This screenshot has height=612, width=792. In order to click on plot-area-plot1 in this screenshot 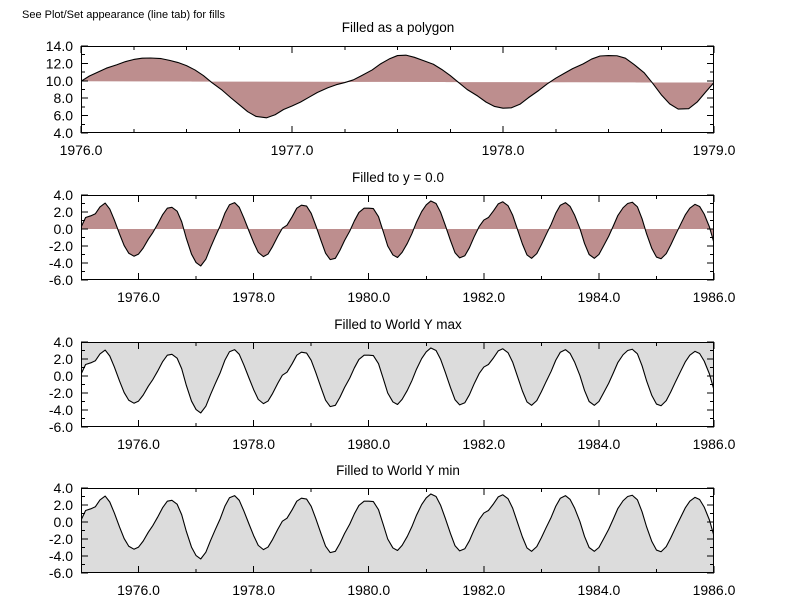, I will do `click(397, 86)`.